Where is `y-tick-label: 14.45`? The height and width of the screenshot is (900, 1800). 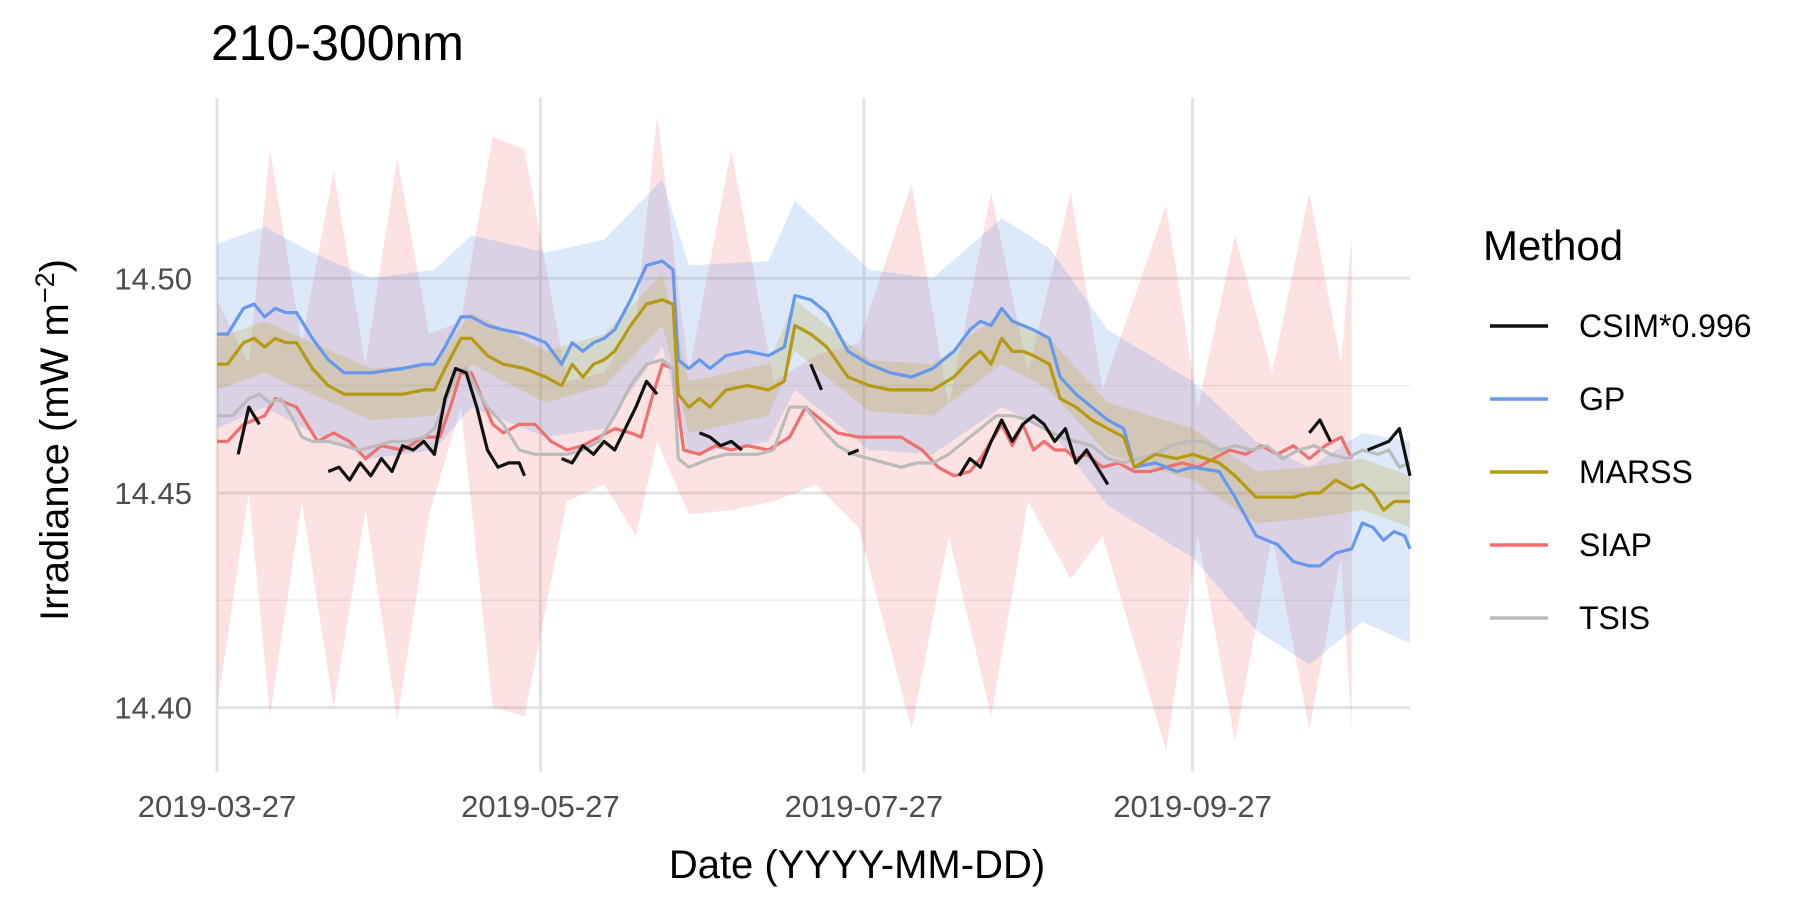 y-tick-label: 14.45 is located at coordinates (153, 493).